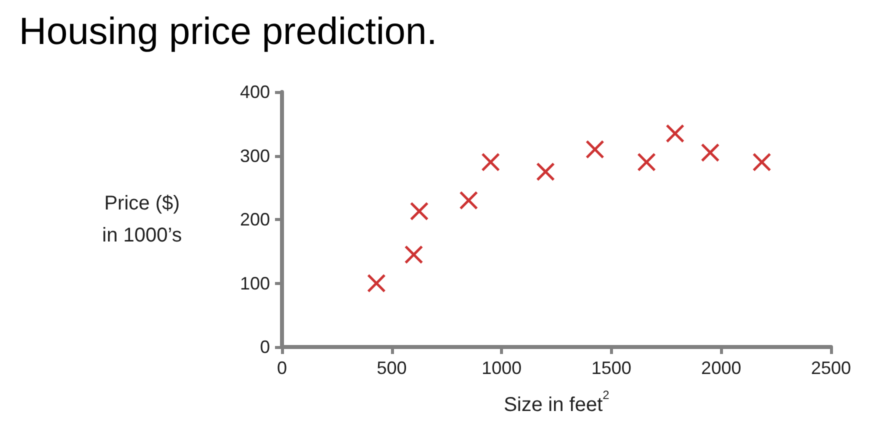  What do you see at coordinates (265, 347) in the screenshot?
I see `y-tick-label: 0` at bounding box center [265, 347].